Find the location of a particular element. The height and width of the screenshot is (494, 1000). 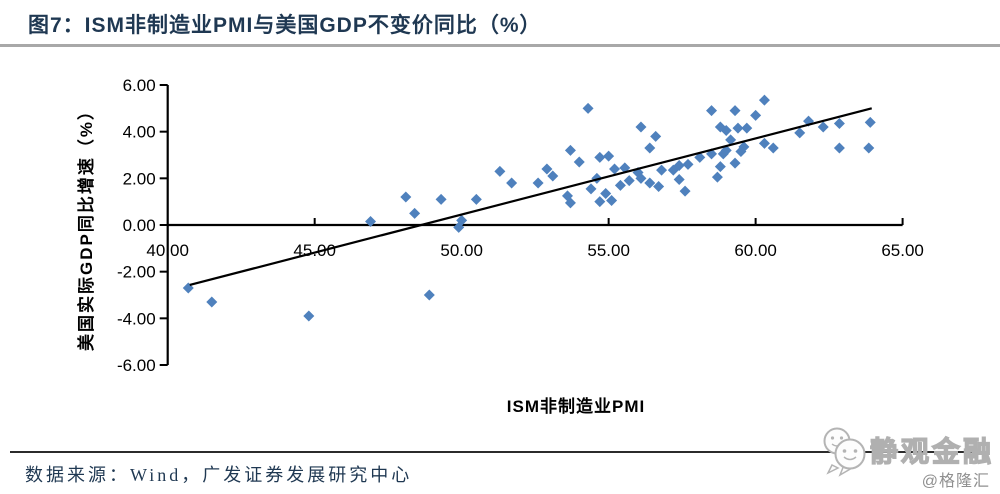

watermark-name: 静观金融 is located at coordinates (932, 451).